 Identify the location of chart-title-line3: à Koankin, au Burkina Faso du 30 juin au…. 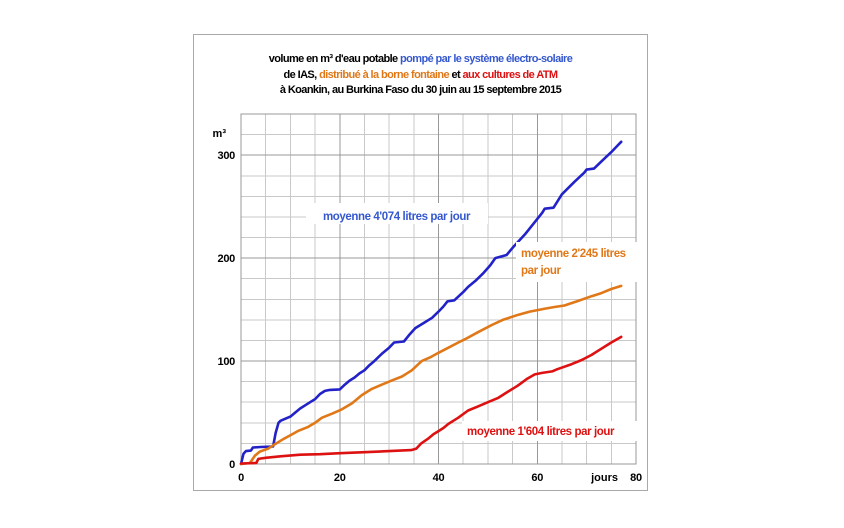
(420, 90).